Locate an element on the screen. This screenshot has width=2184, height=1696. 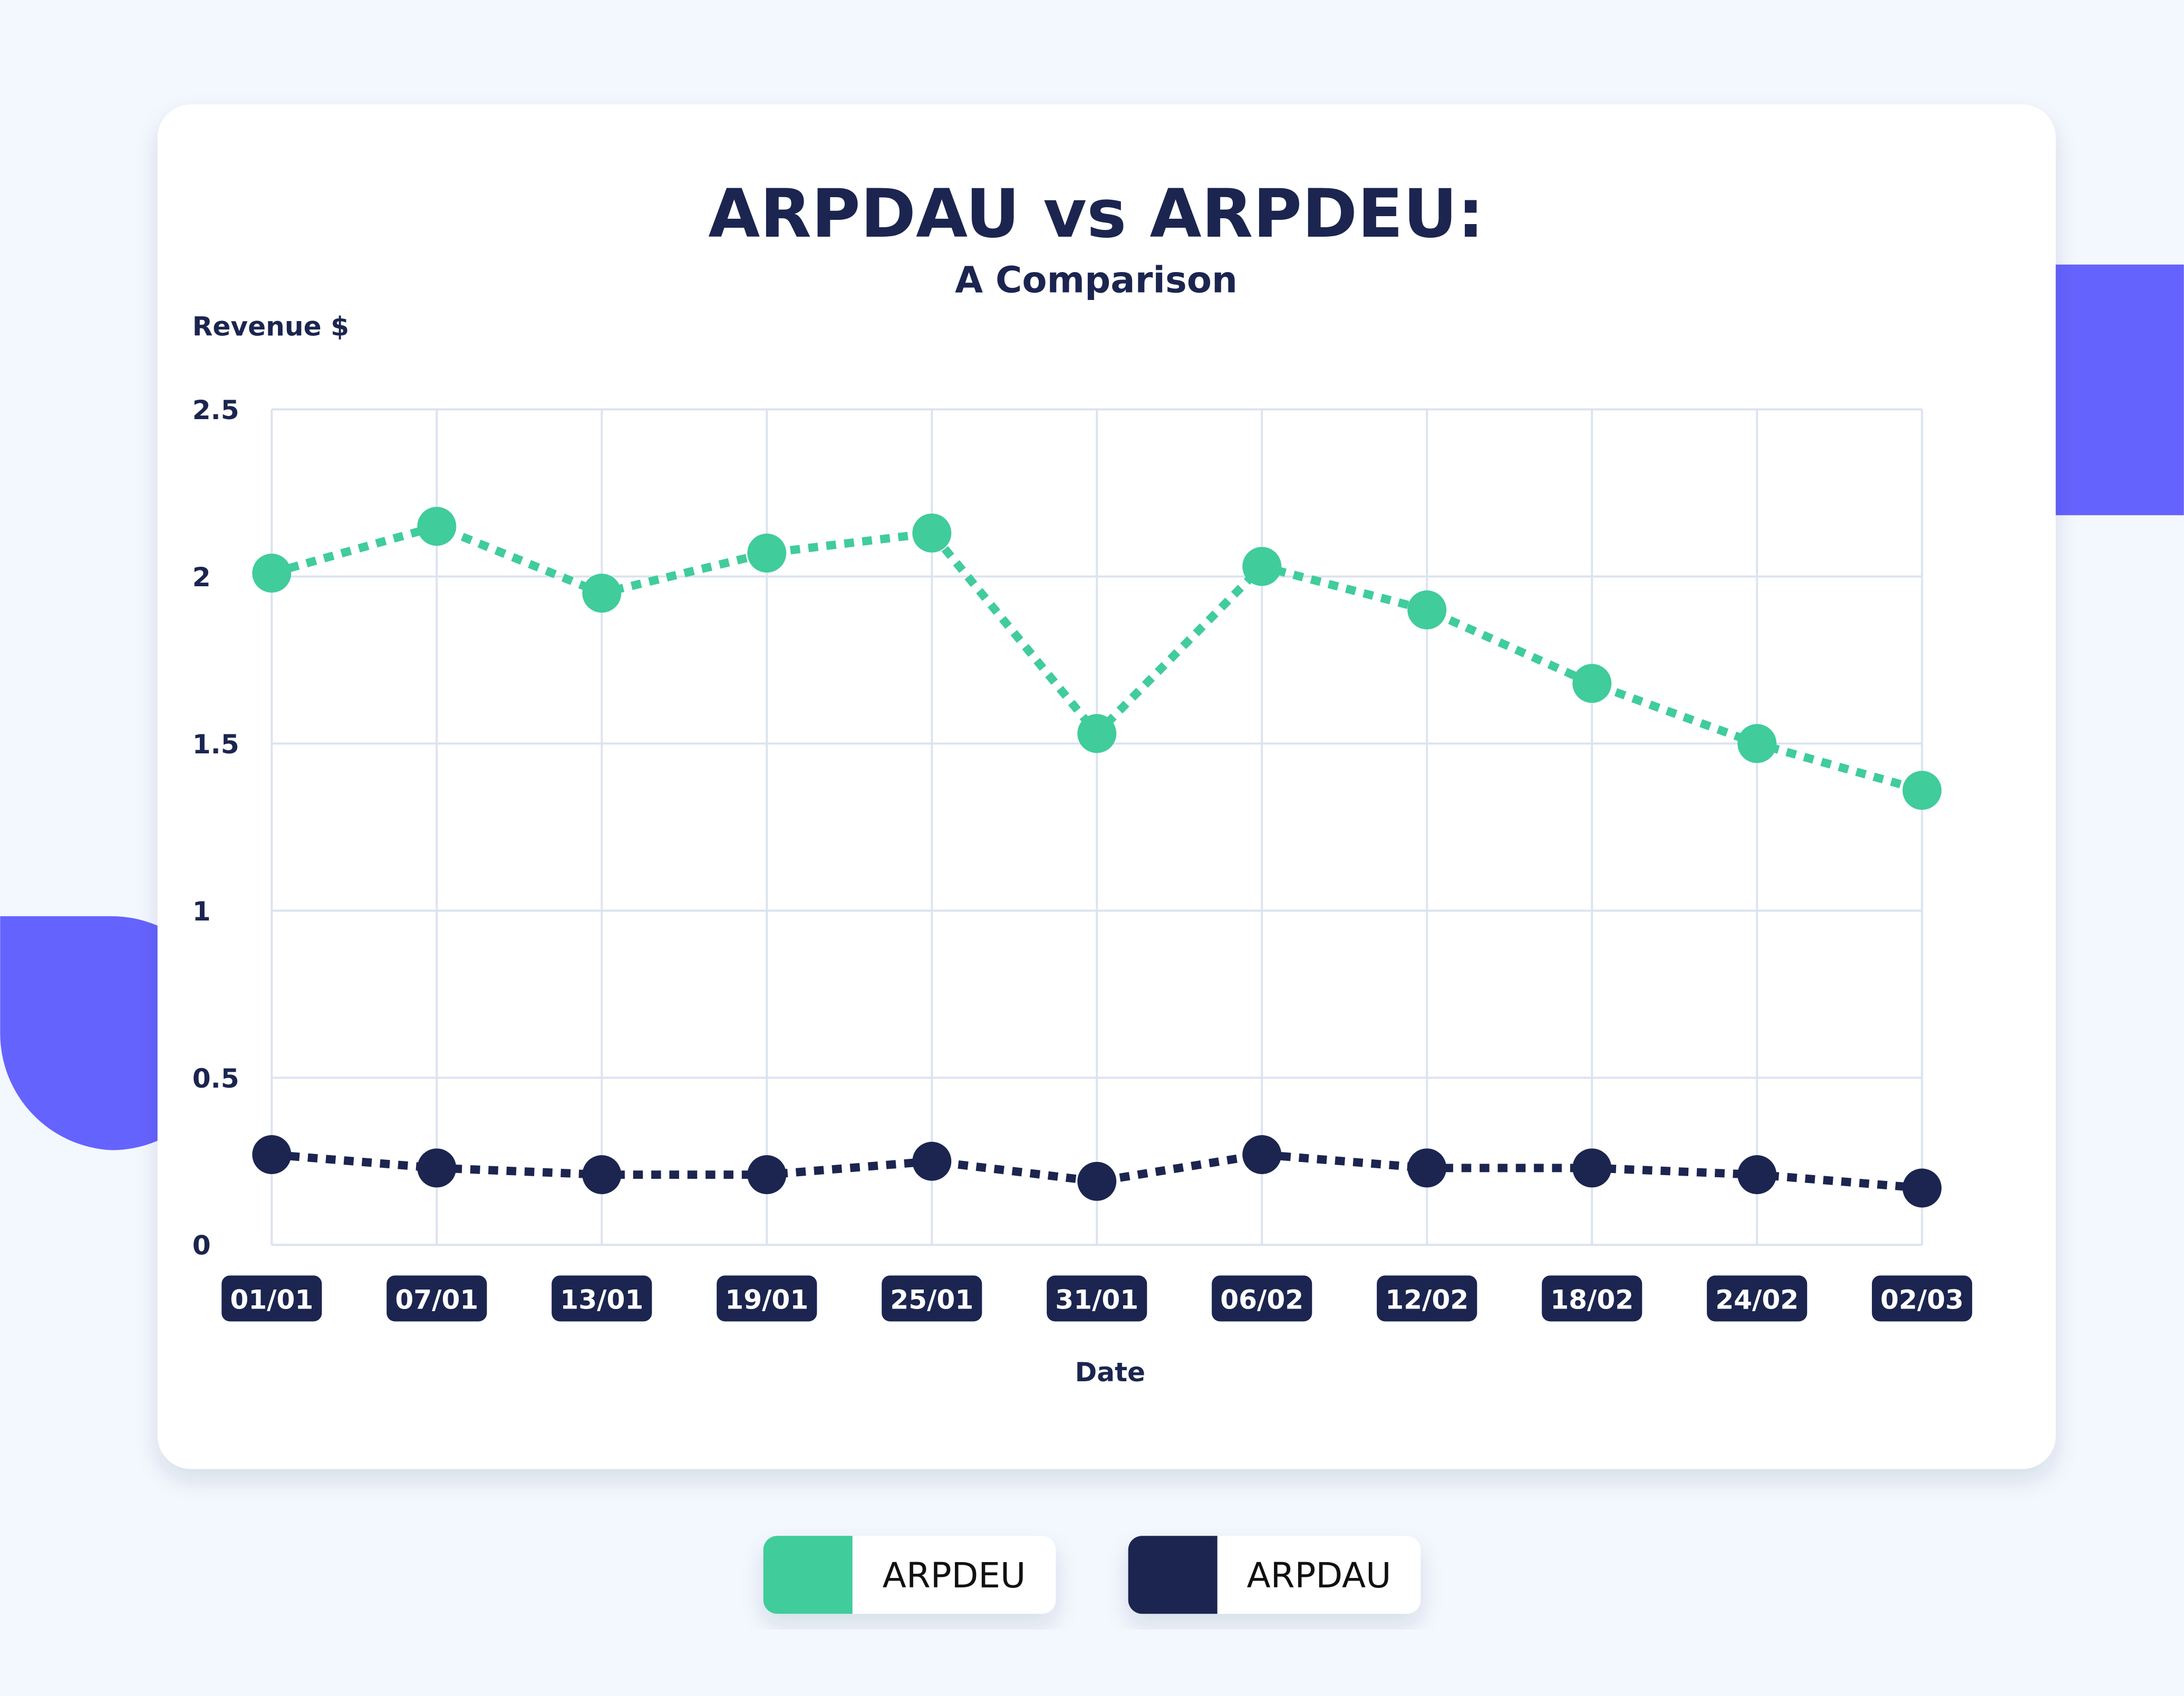
legend-label: ARPDEU is located at coordinates (954, 1575).